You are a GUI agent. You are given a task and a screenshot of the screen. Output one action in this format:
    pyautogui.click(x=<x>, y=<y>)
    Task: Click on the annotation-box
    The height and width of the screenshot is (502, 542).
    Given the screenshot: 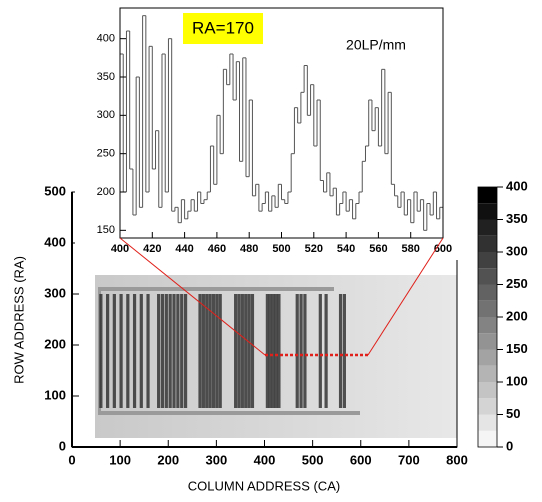 What is the action you would take?
    pyautogui.click(x=223, y=28)
    